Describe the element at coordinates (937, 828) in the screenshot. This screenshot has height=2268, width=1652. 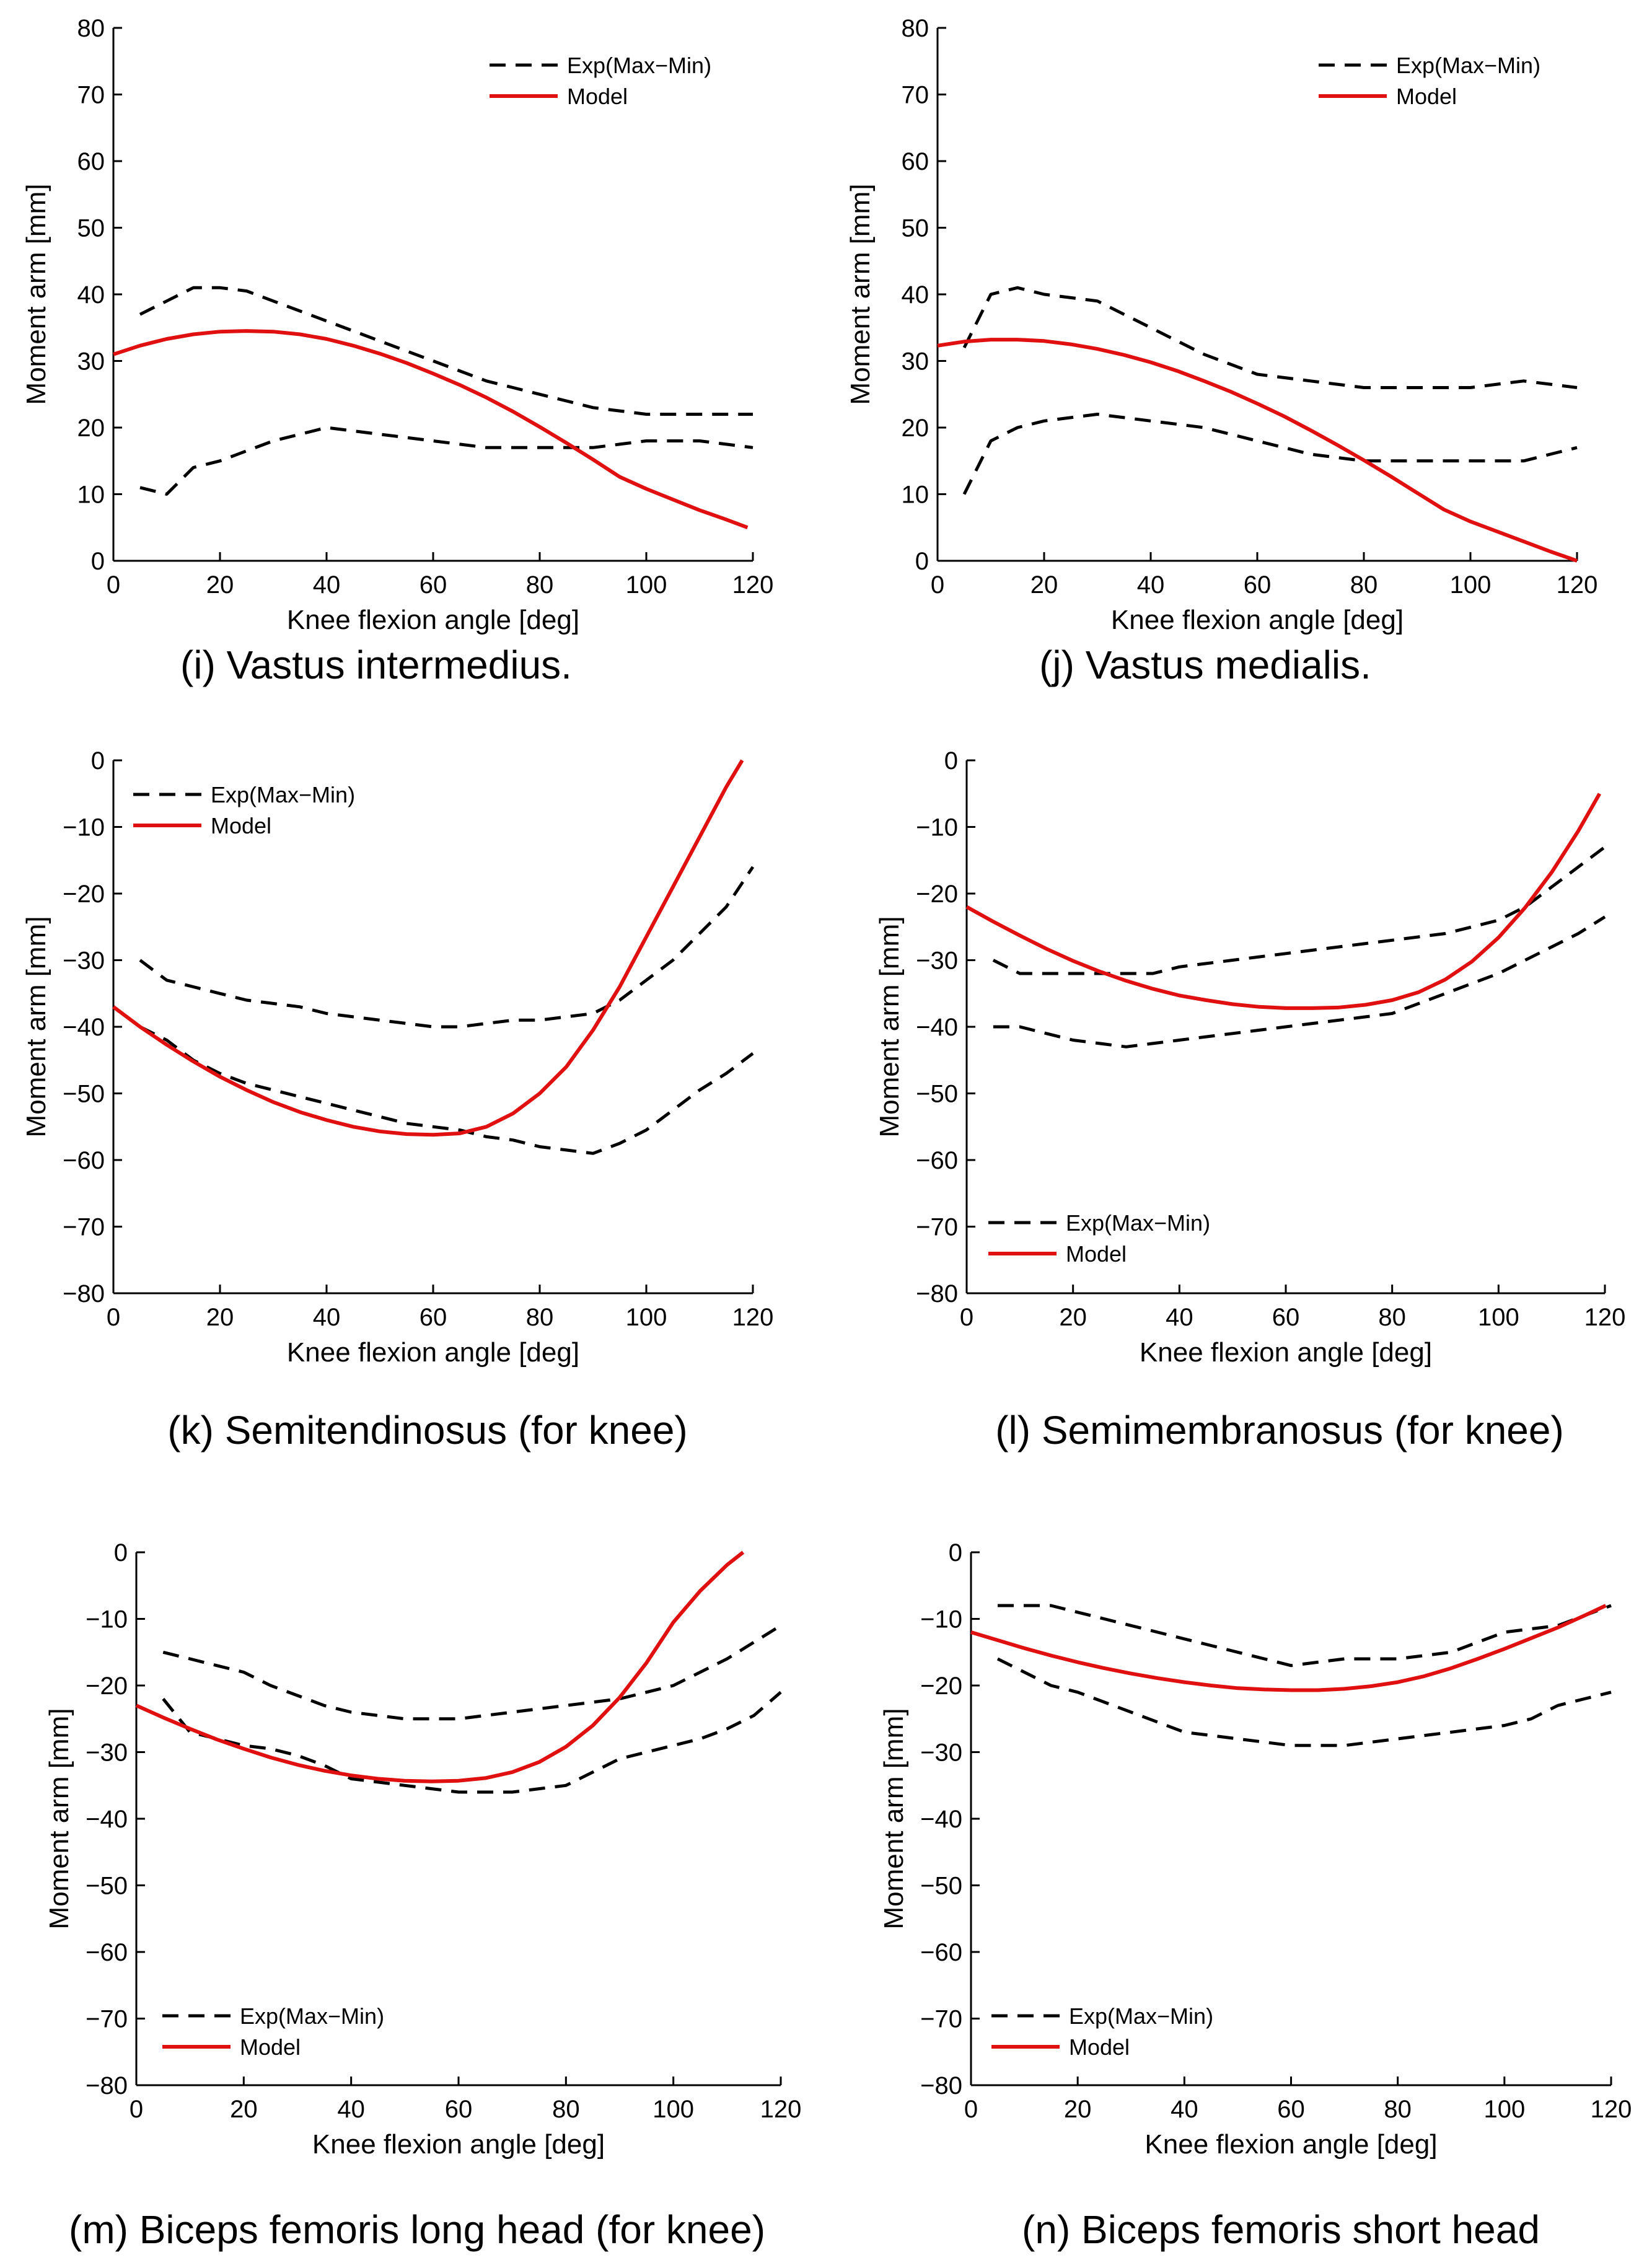
I see `y-tick-label: −10` at that location.